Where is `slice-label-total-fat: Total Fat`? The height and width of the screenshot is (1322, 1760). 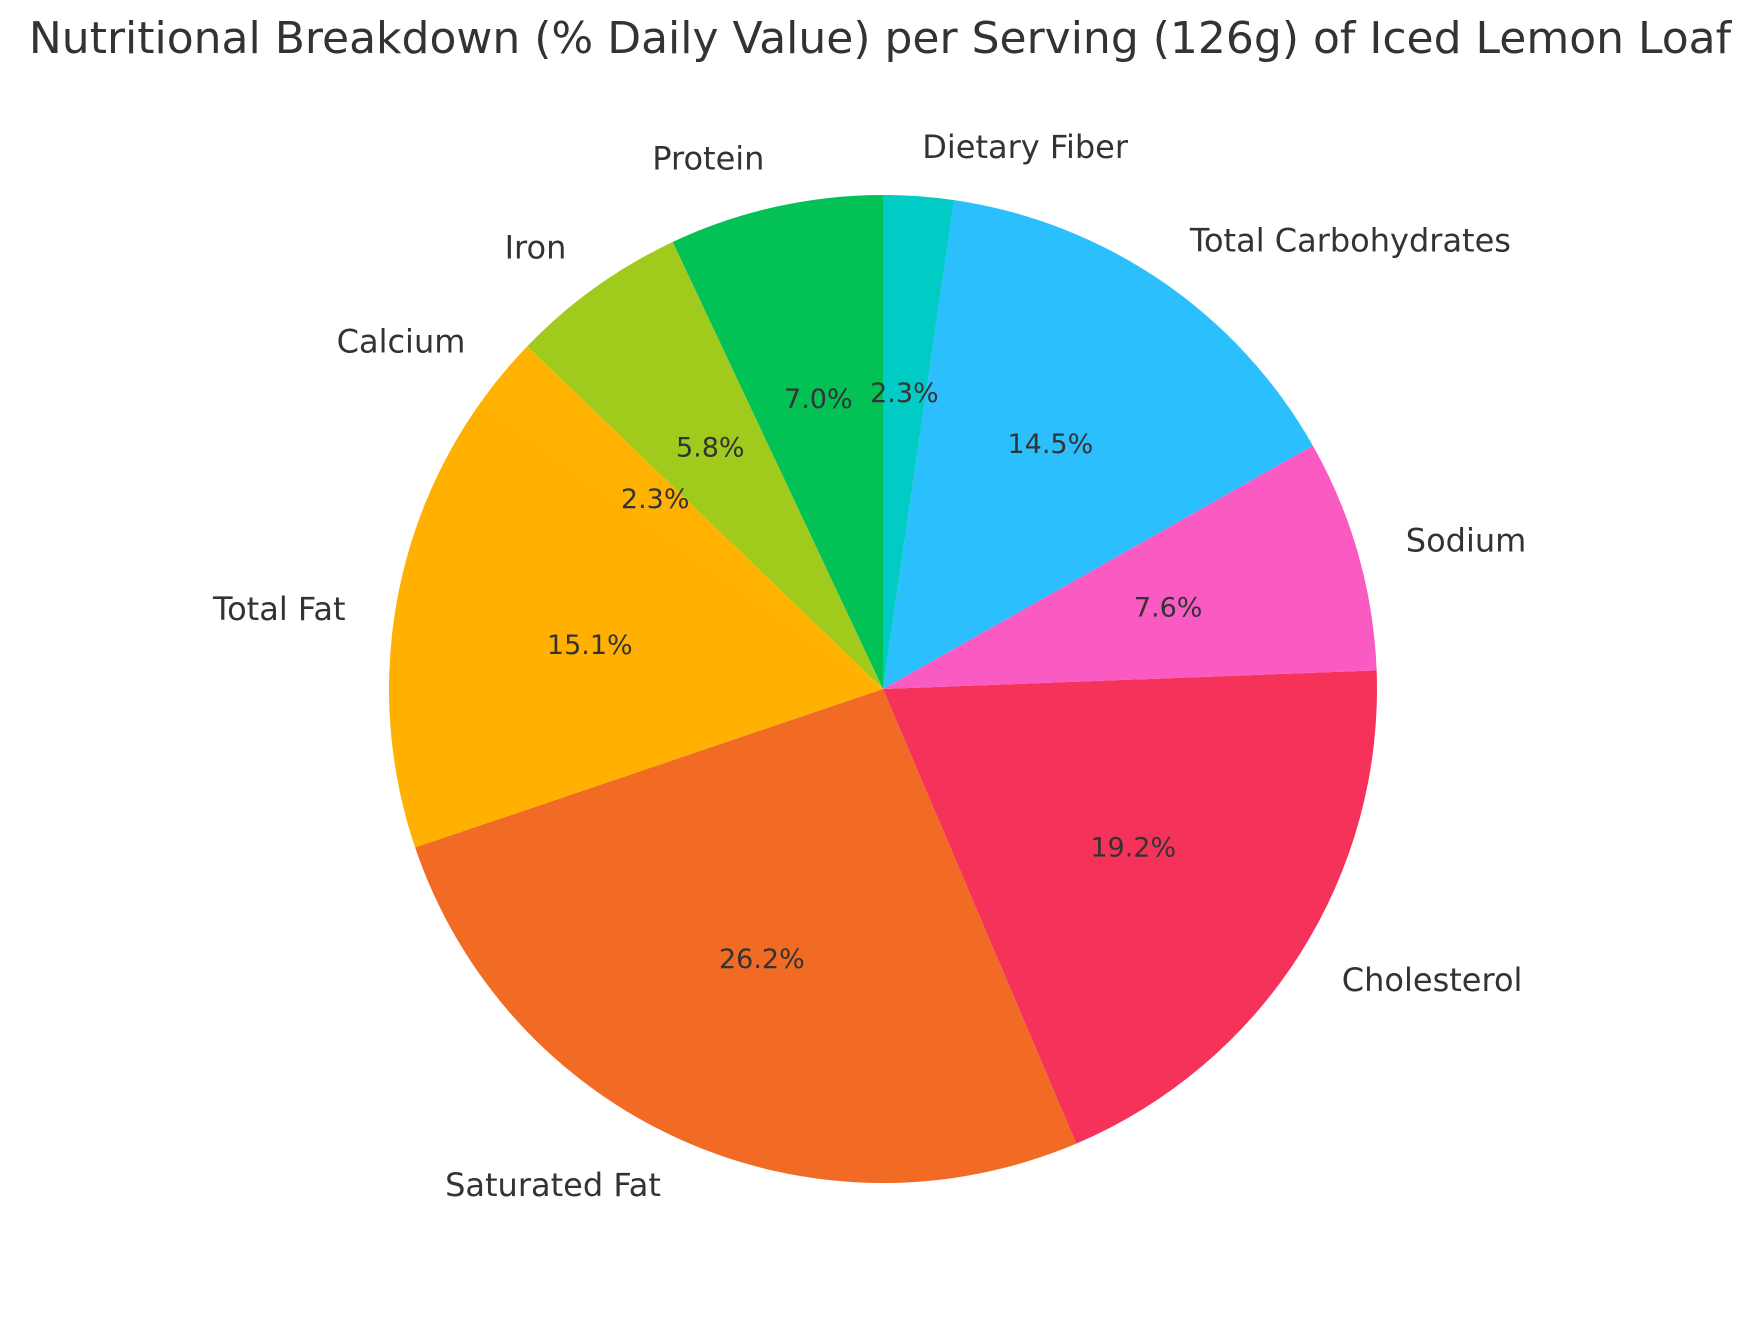
slice-label-total-fat: Total Fat is located at coordinates (279, 609).